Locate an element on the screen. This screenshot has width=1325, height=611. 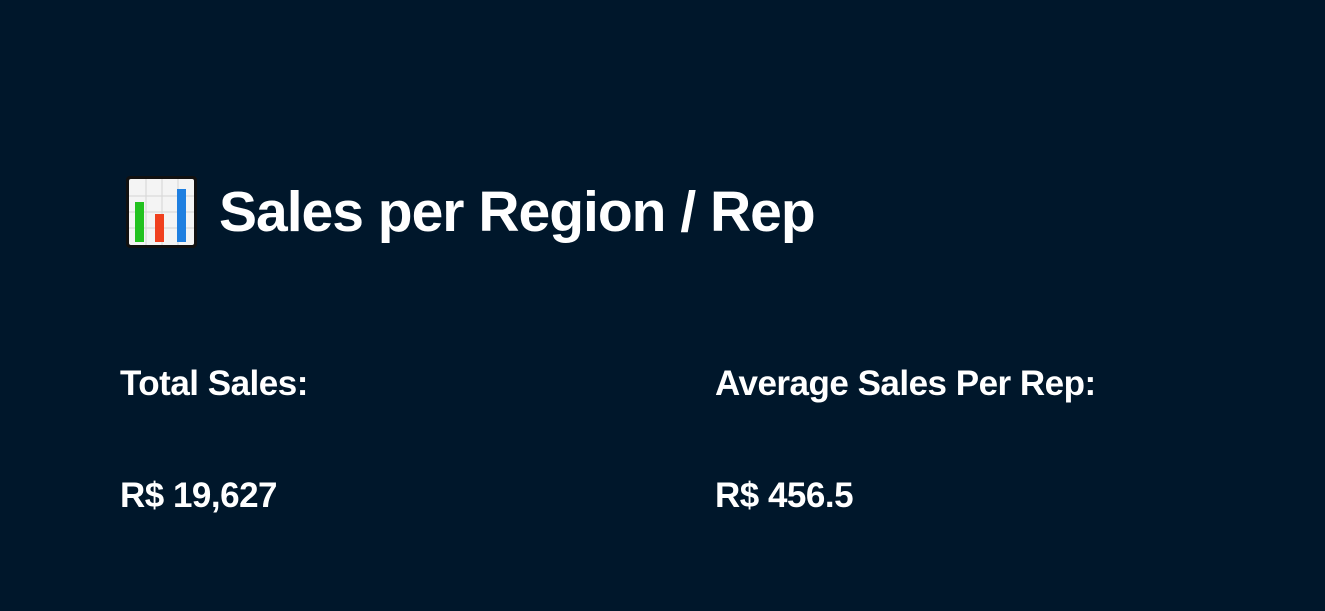
average-sales-per-rep-value: R$ 456.5 is located at coordinates (784, 495).